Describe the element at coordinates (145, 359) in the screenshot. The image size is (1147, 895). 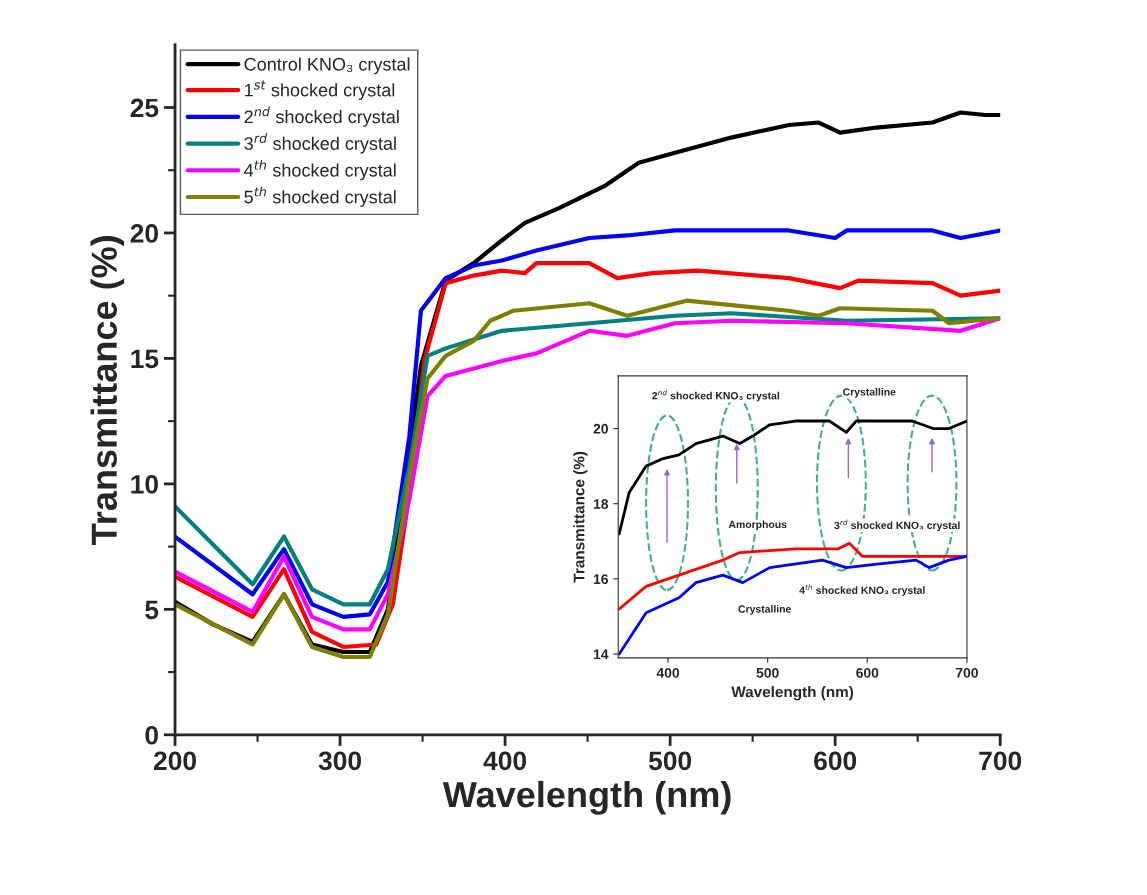
I see `y-tick-label: 15` at that location.